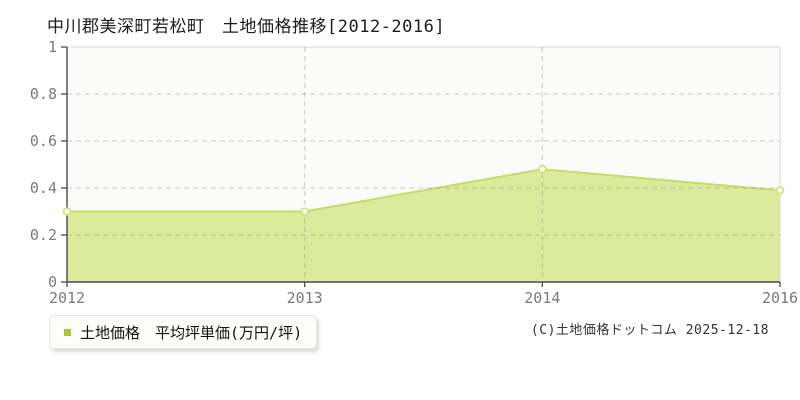 The width and height of the screenshot is (800, 400). Describe the element at coordinates (67, 298) in the screenshot. I see `x-axis-label: 2012` at that location.